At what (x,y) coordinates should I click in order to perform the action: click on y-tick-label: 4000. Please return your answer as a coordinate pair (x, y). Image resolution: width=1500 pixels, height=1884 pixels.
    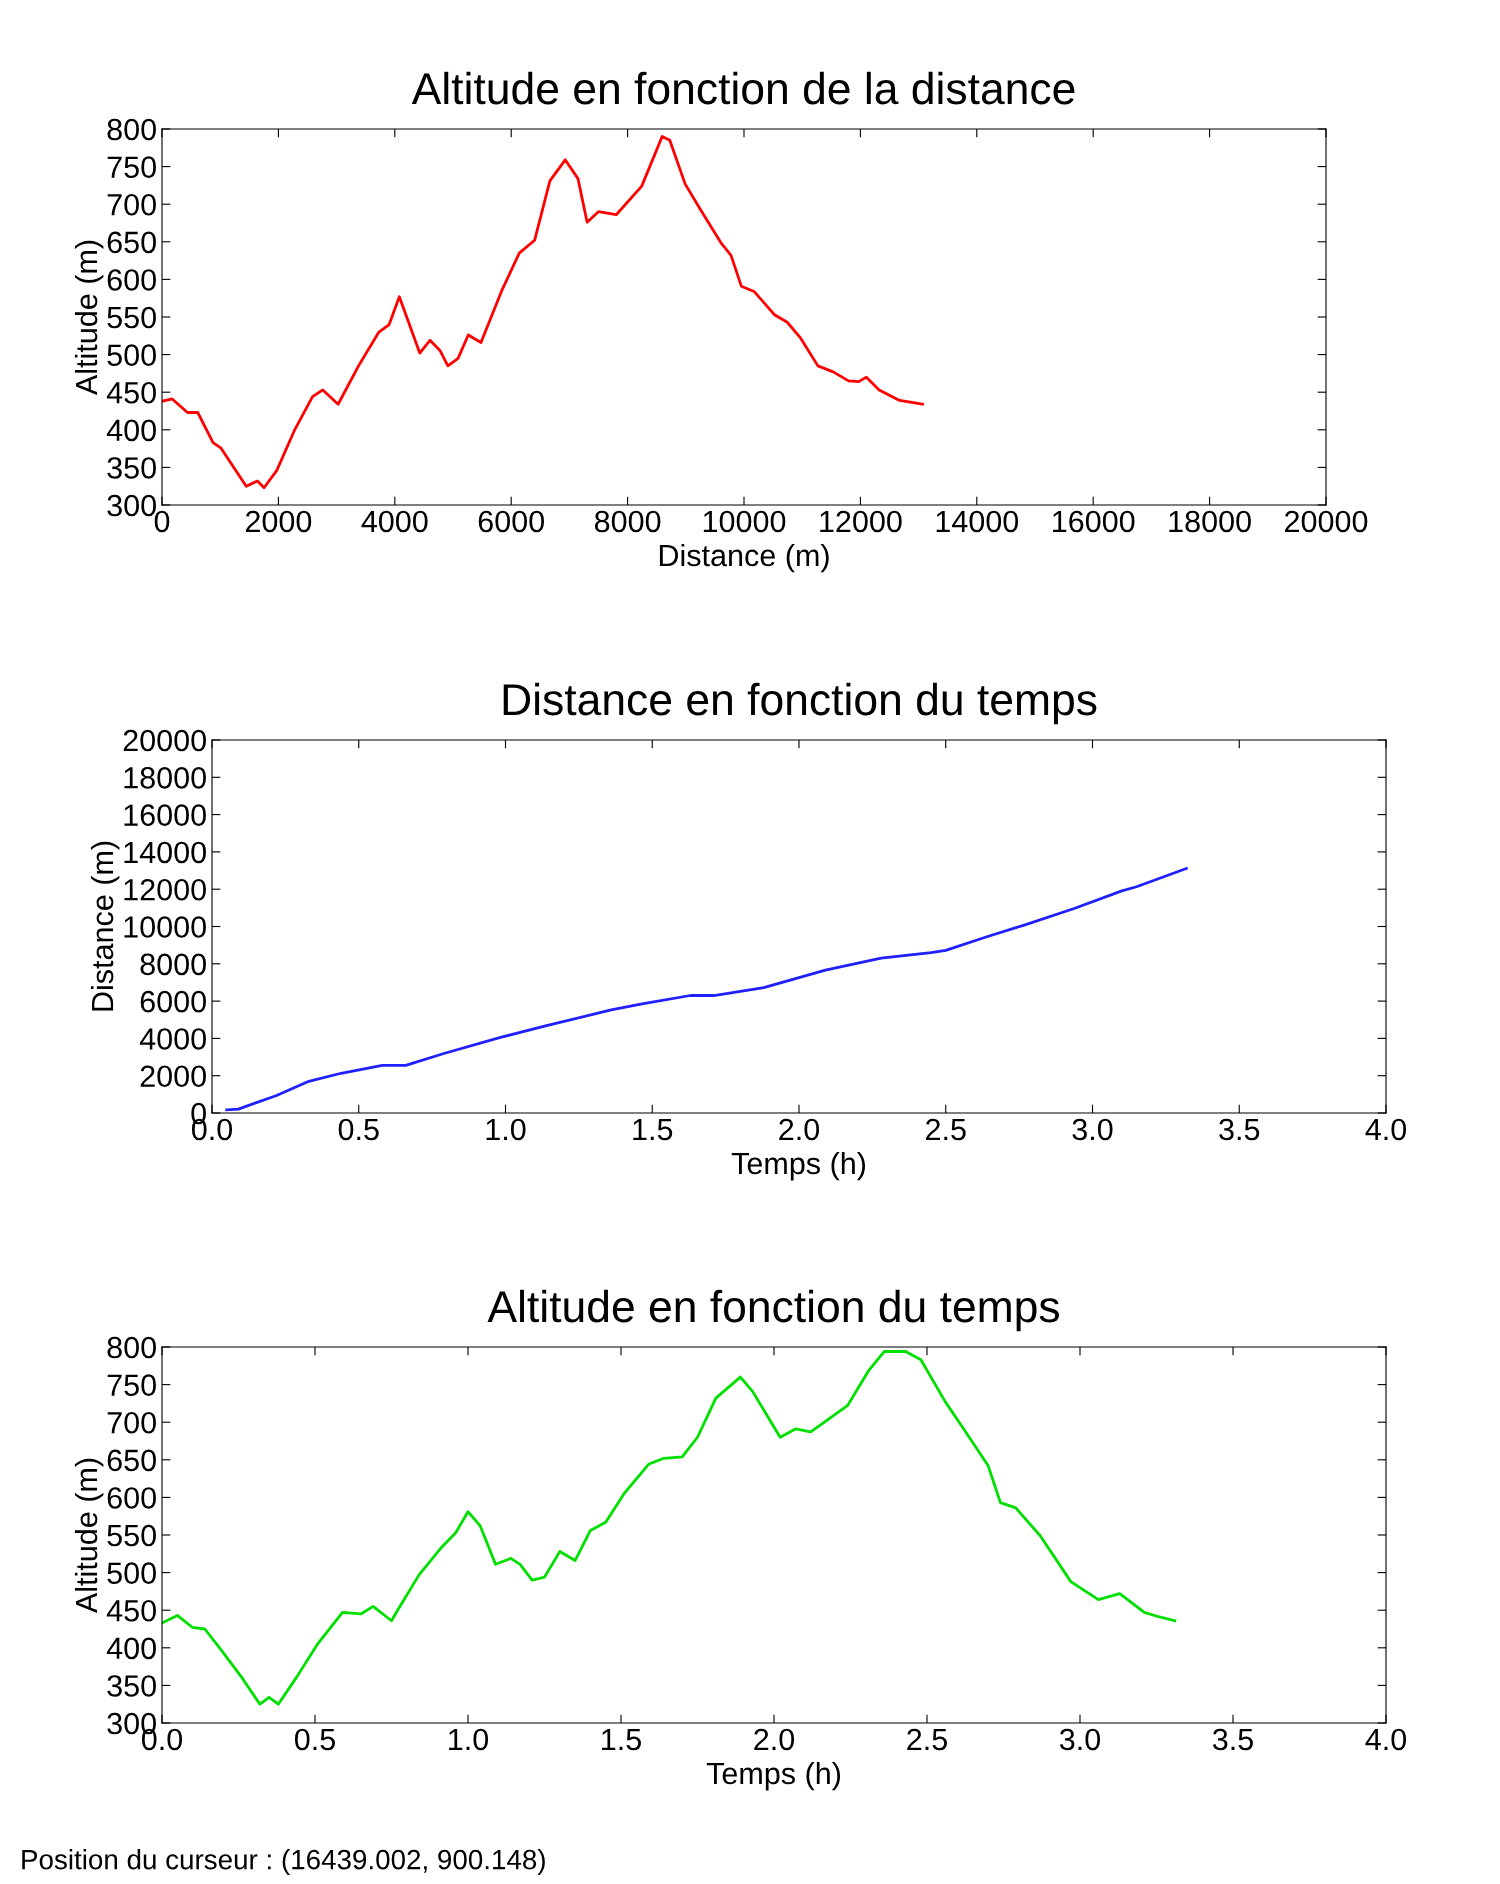
    Looking at the image, I should click on (172, 1039).